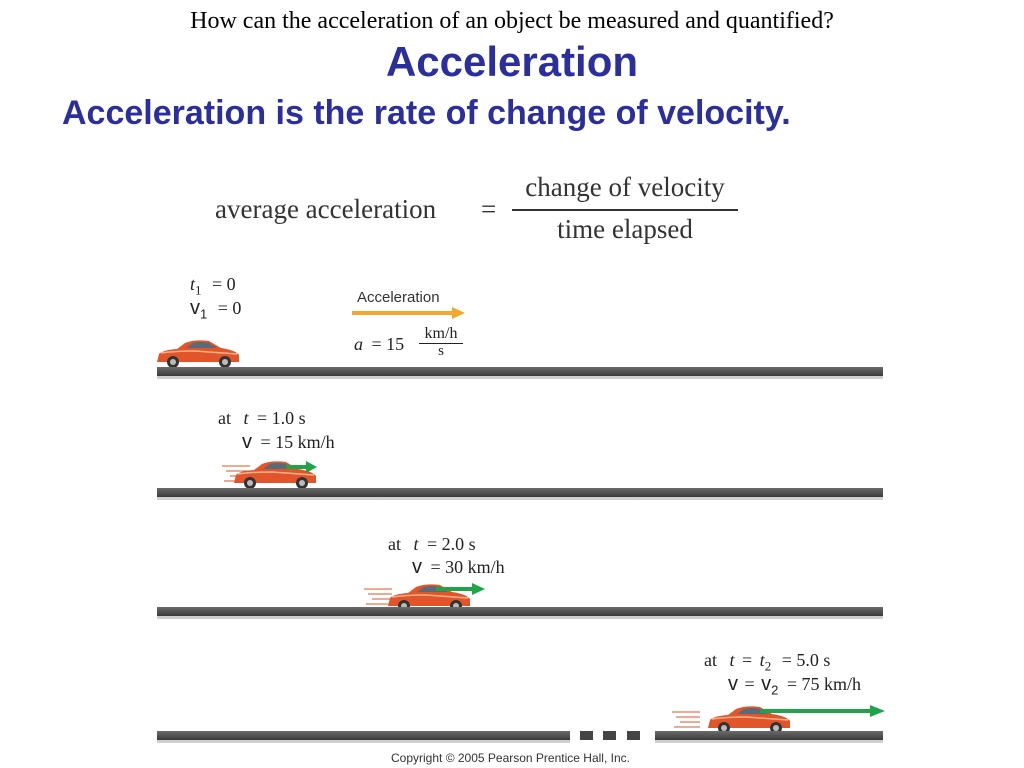 The width and height of the screenshot is (1024, 768). Describe the element at coordinates (441, 351) in the screenshot. I see `acceleration-unit-denominator: s` at that location.